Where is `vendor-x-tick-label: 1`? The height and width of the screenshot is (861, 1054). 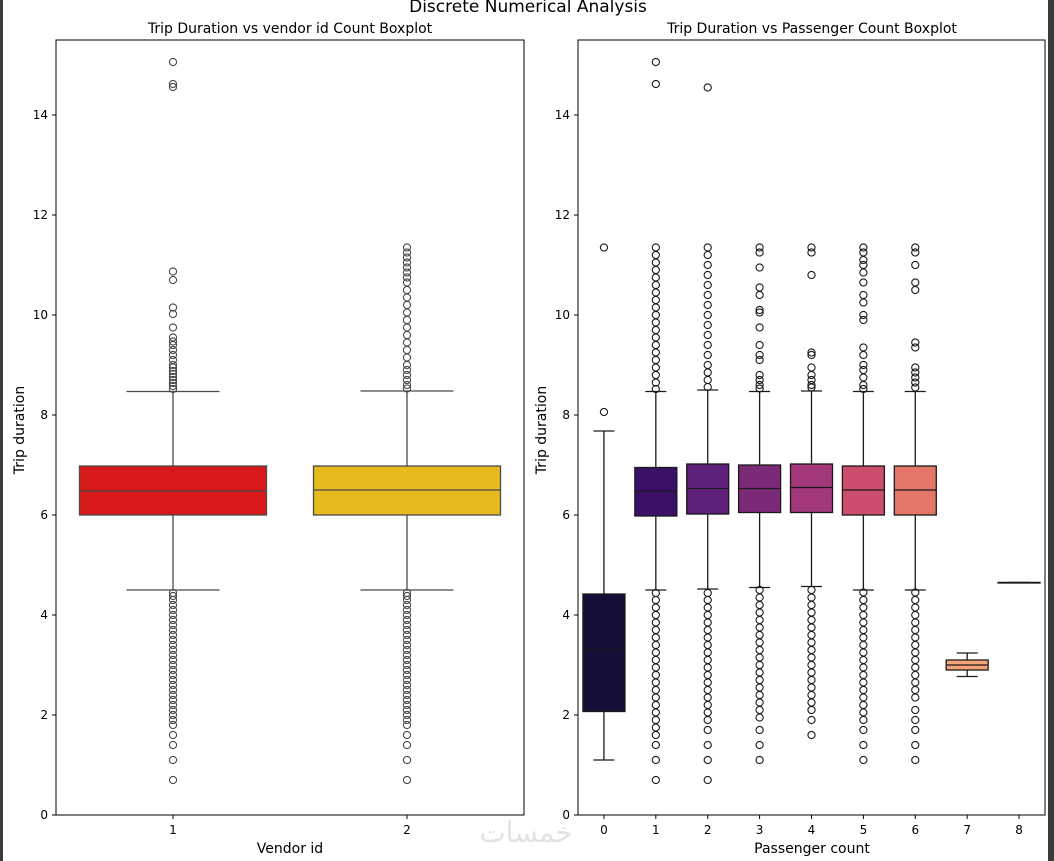 vendor-x-tick-label: 1 is located at coordinates (173, 830).